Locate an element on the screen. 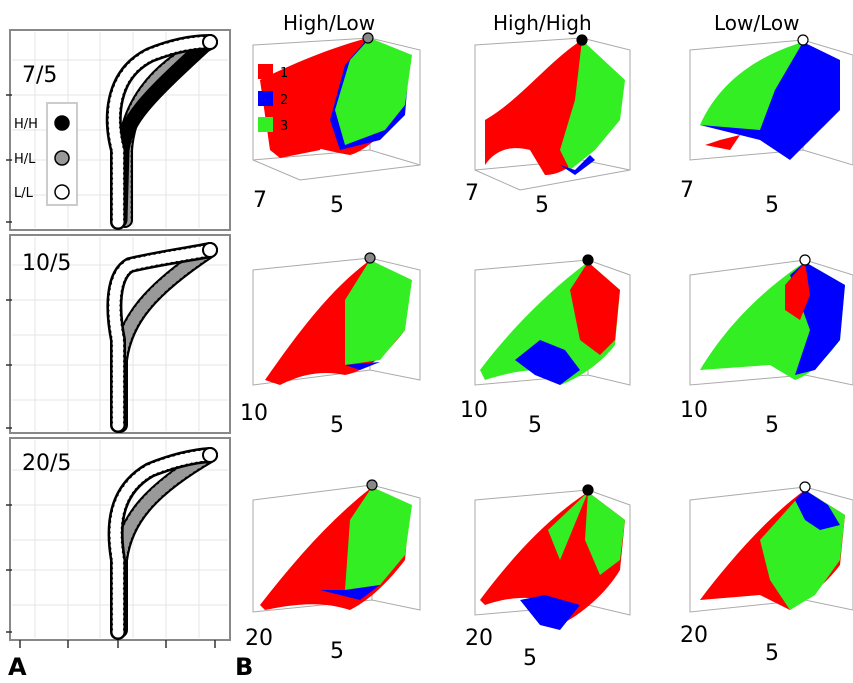 This screenshot has width=853, height=683. surface-plot-r1-c3: 7 5 is located at coordinates (766, 126).